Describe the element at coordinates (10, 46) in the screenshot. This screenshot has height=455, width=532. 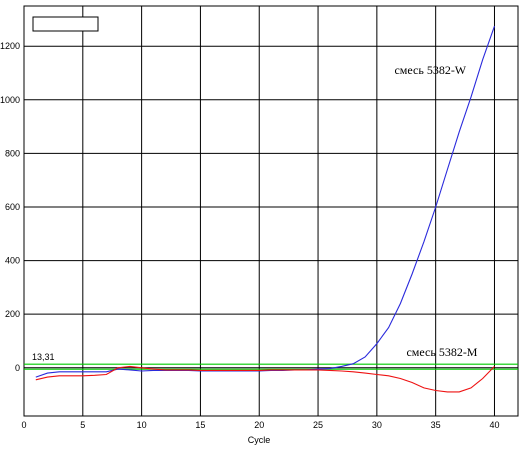
I see `y-tick-label: 1200` at that location.